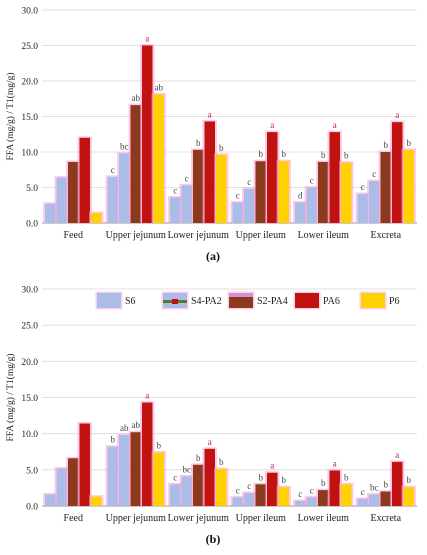  What do you see at coordinates (29, 327) in the screenshot?
I see `y-tick-label: 25.0` at bounding box center [29, 327].